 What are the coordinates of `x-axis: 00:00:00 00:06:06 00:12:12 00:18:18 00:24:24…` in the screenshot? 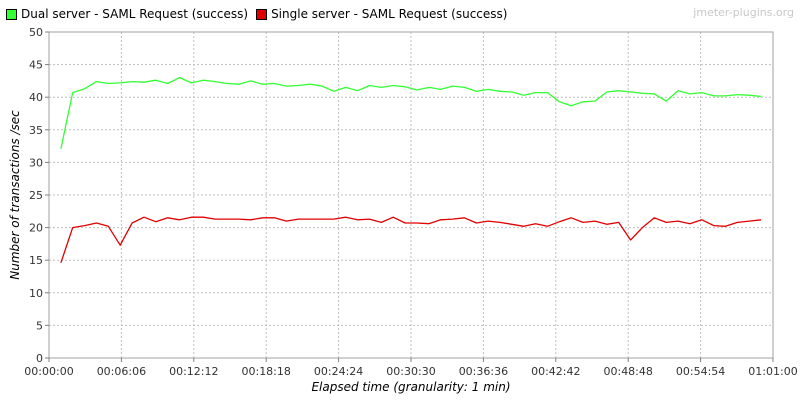 It's located at (411, 368).